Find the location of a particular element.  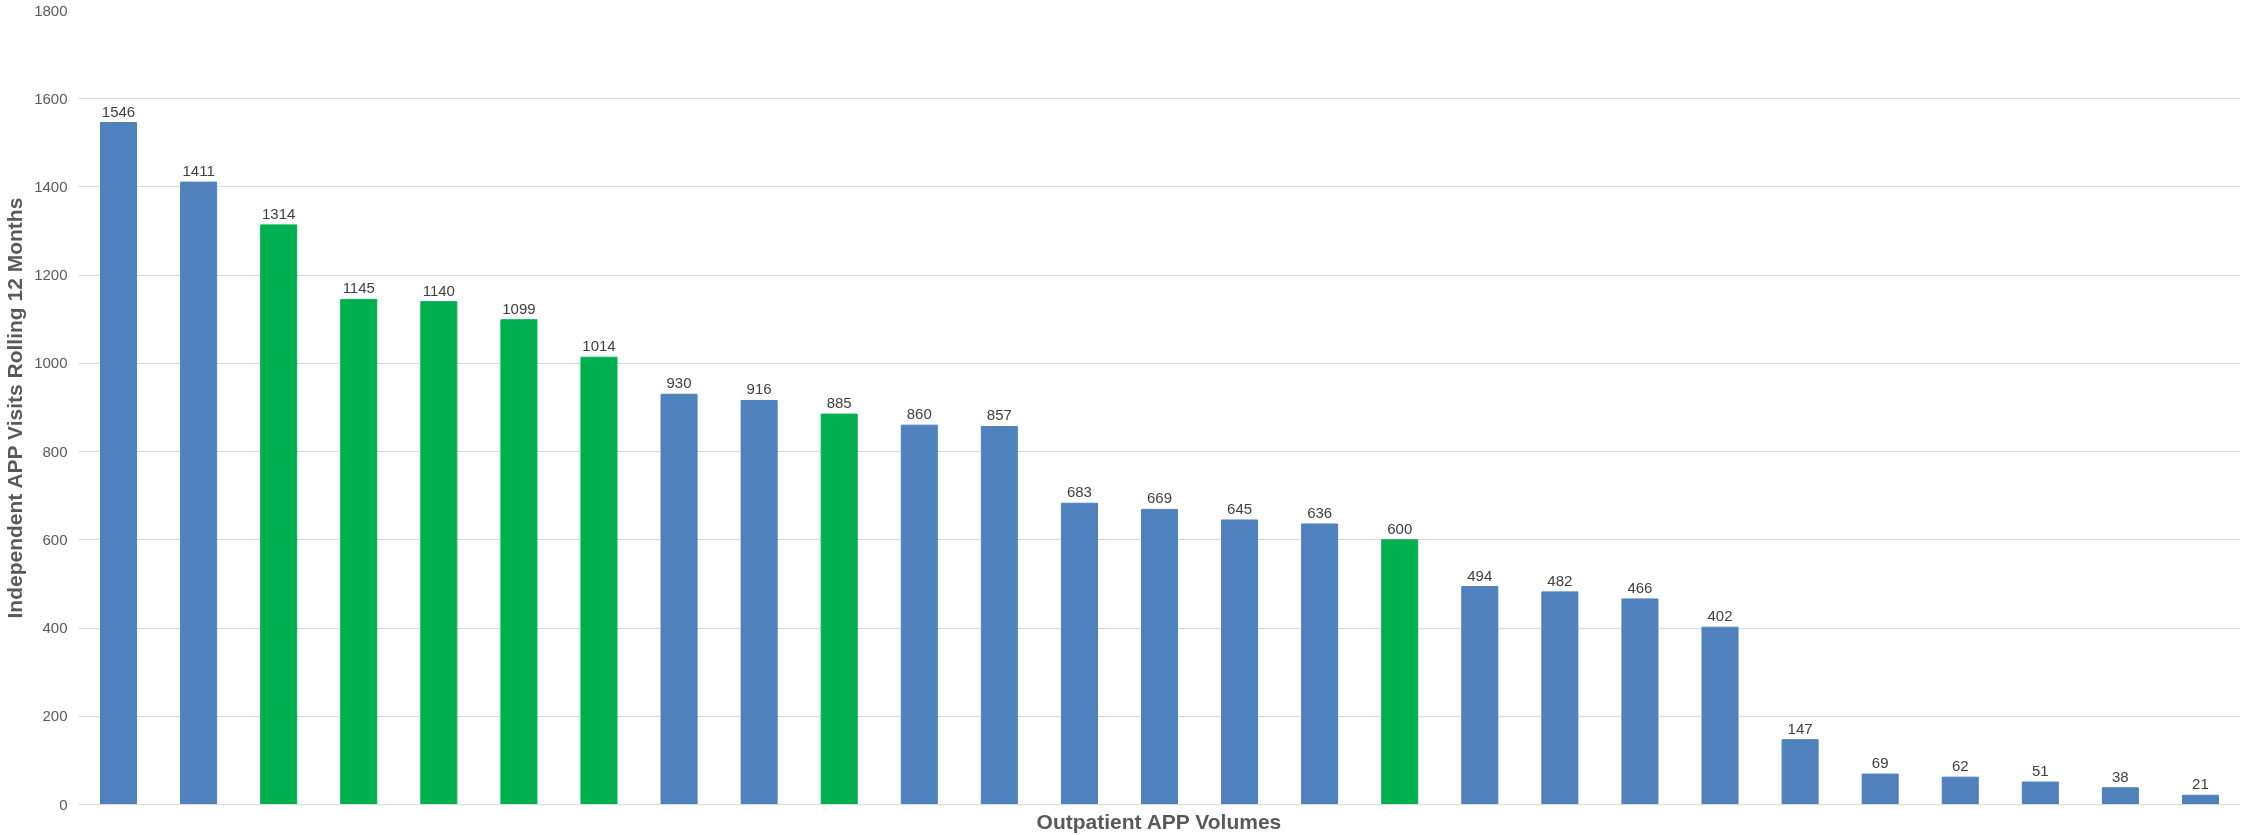

data-label: 402 is located at coordinates (1720, 616).